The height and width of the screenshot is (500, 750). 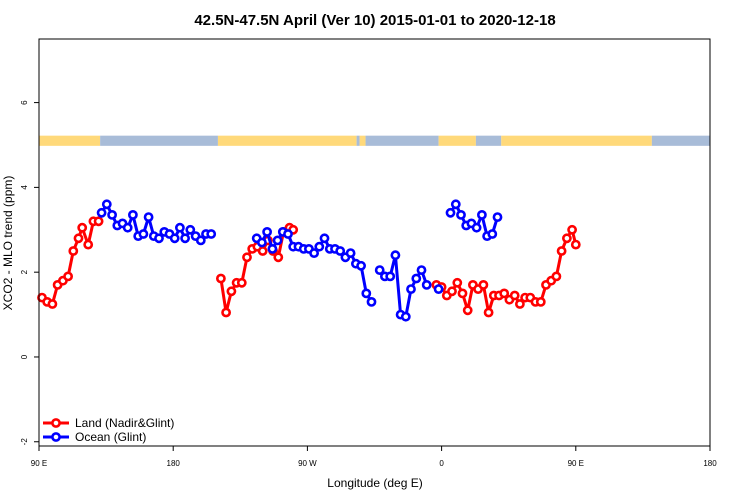 I want to click on x-tick-label: 180, so click(x=710, y=463).